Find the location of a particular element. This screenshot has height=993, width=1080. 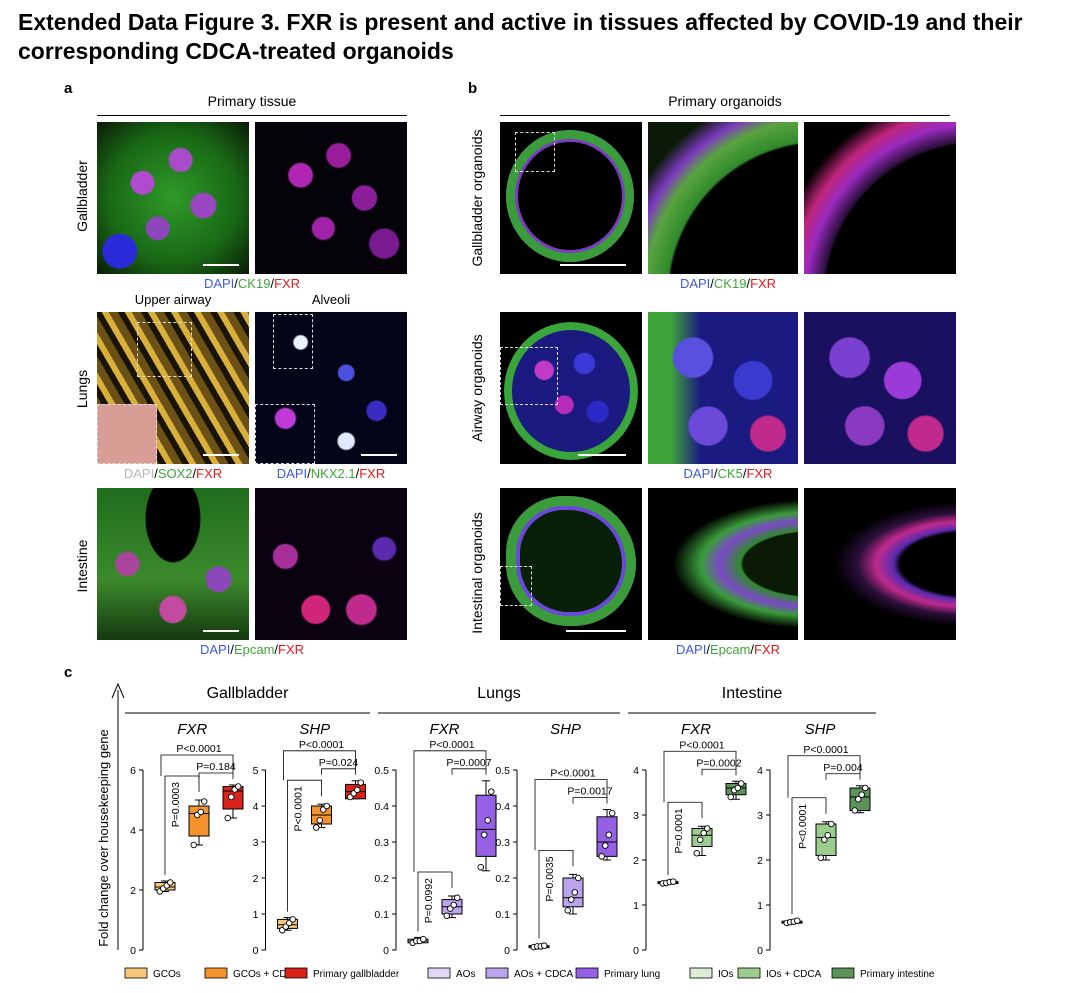

group-title: Gallbladder is located at coordinates (248, 693).